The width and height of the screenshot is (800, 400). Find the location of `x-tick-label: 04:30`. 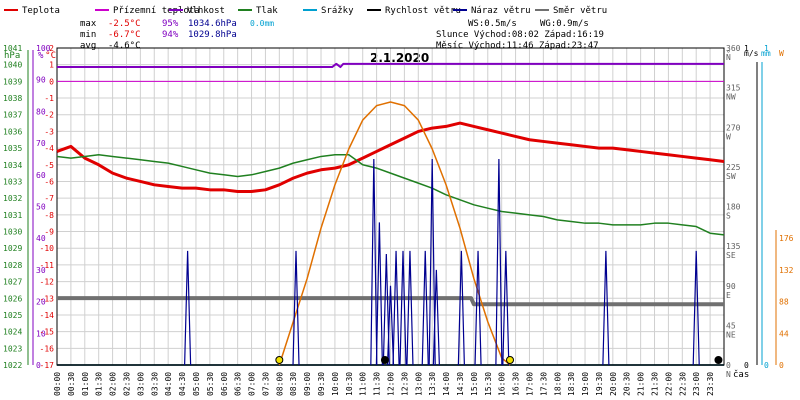

x-tick-label: 04:30 is located at coordinates (182, 384).